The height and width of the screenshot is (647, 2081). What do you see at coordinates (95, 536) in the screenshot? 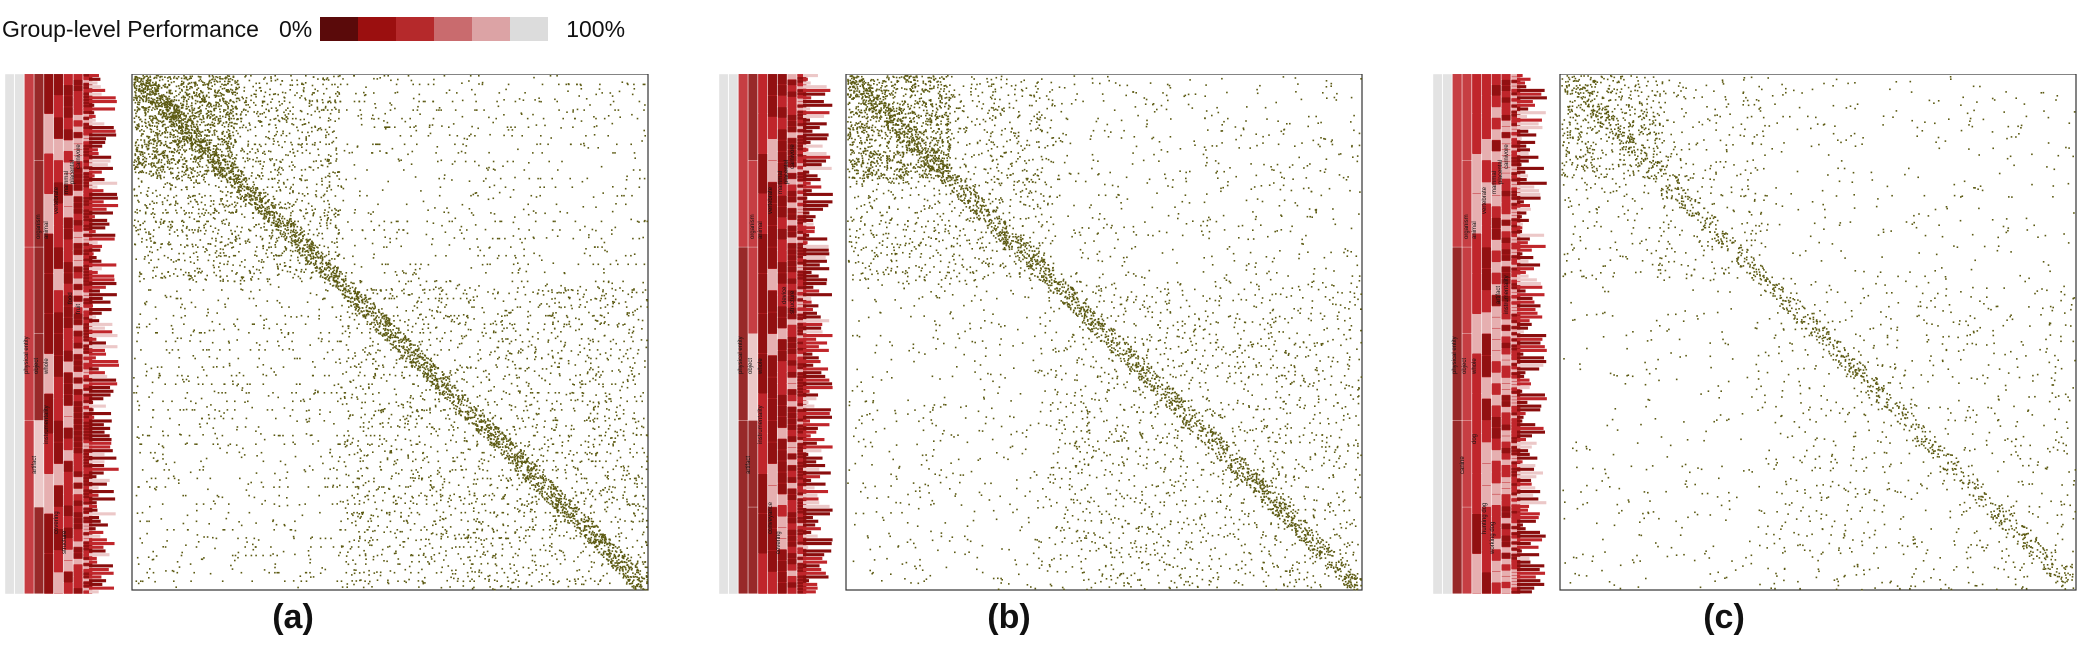
I see `leaf-bar` at bounding box center [95, 536].